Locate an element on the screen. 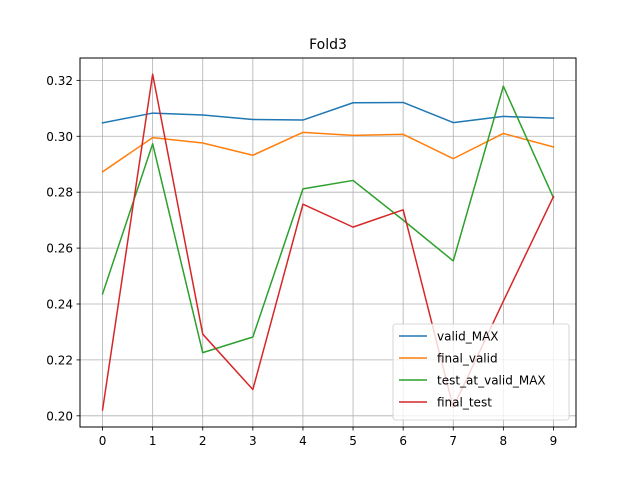 The width and height of the screenshot is (640, 480). x-tick-label: 5 is located at coordinates (353, 441).